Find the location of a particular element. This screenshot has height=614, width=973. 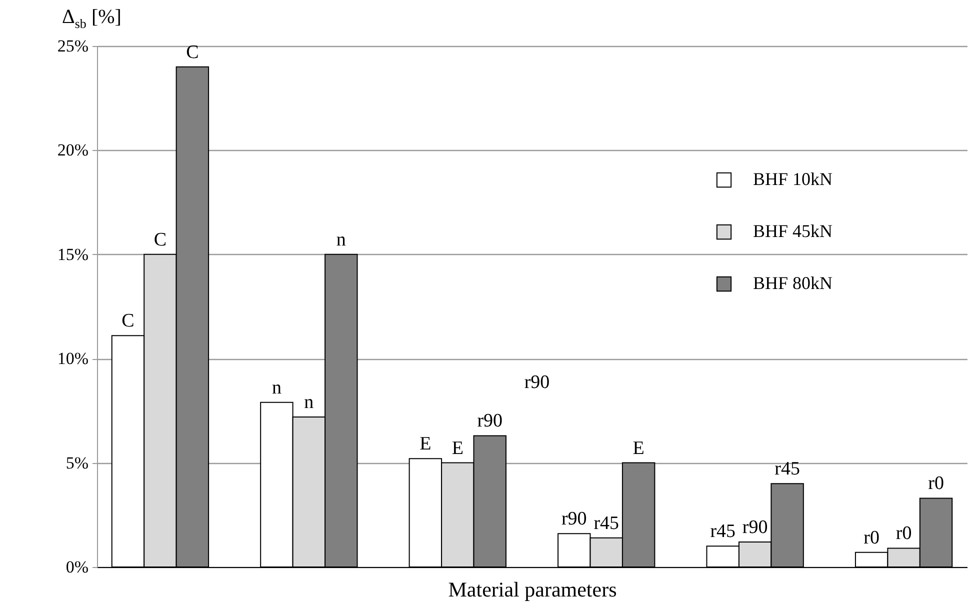

y-tick-label: 0% is located at coordinates (77, 567).